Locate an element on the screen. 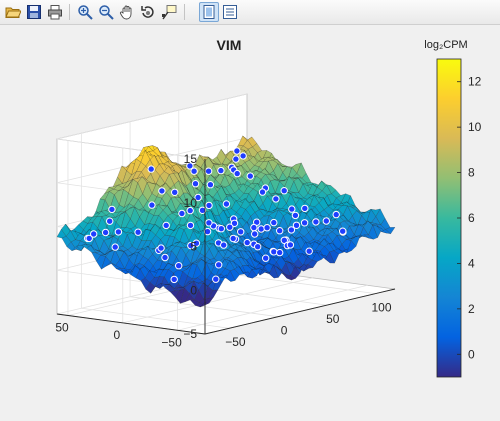 Image resolution: width=500 pixels, height=421 pixels. save-figure-button is located at coordinates (34, 12).